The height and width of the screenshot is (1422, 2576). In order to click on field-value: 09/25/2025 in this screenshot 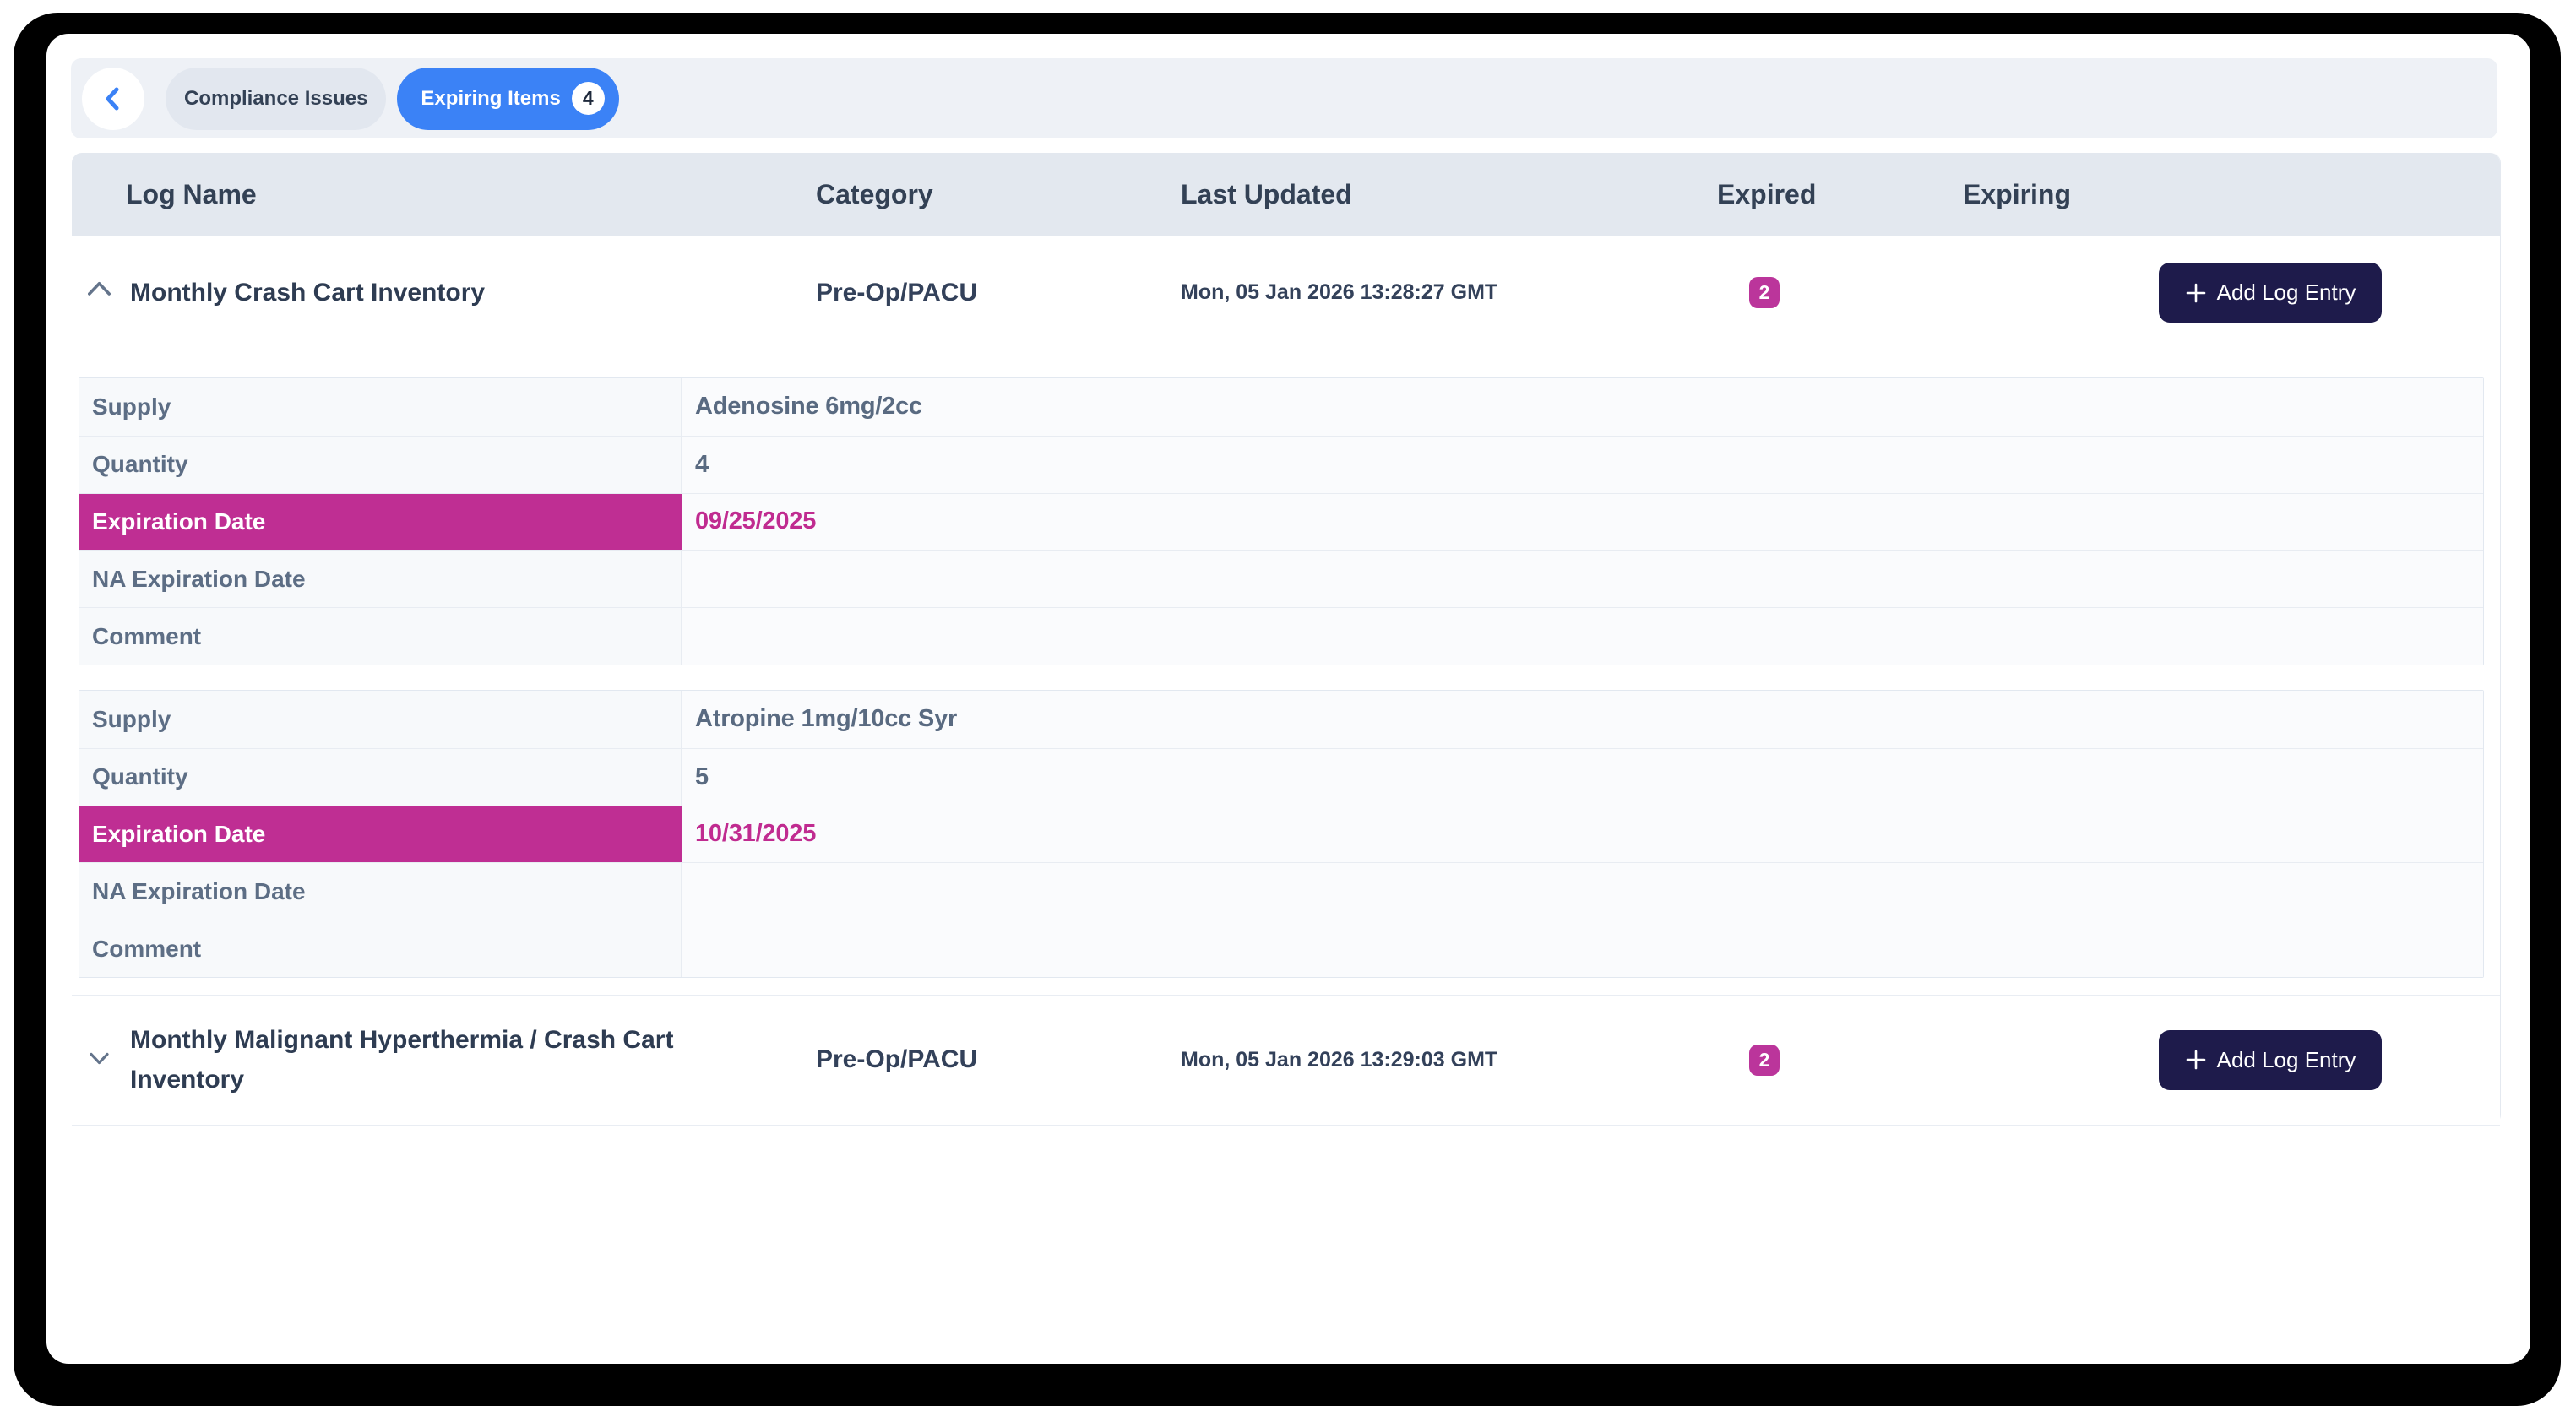, I will do `click(1582, 522)`.